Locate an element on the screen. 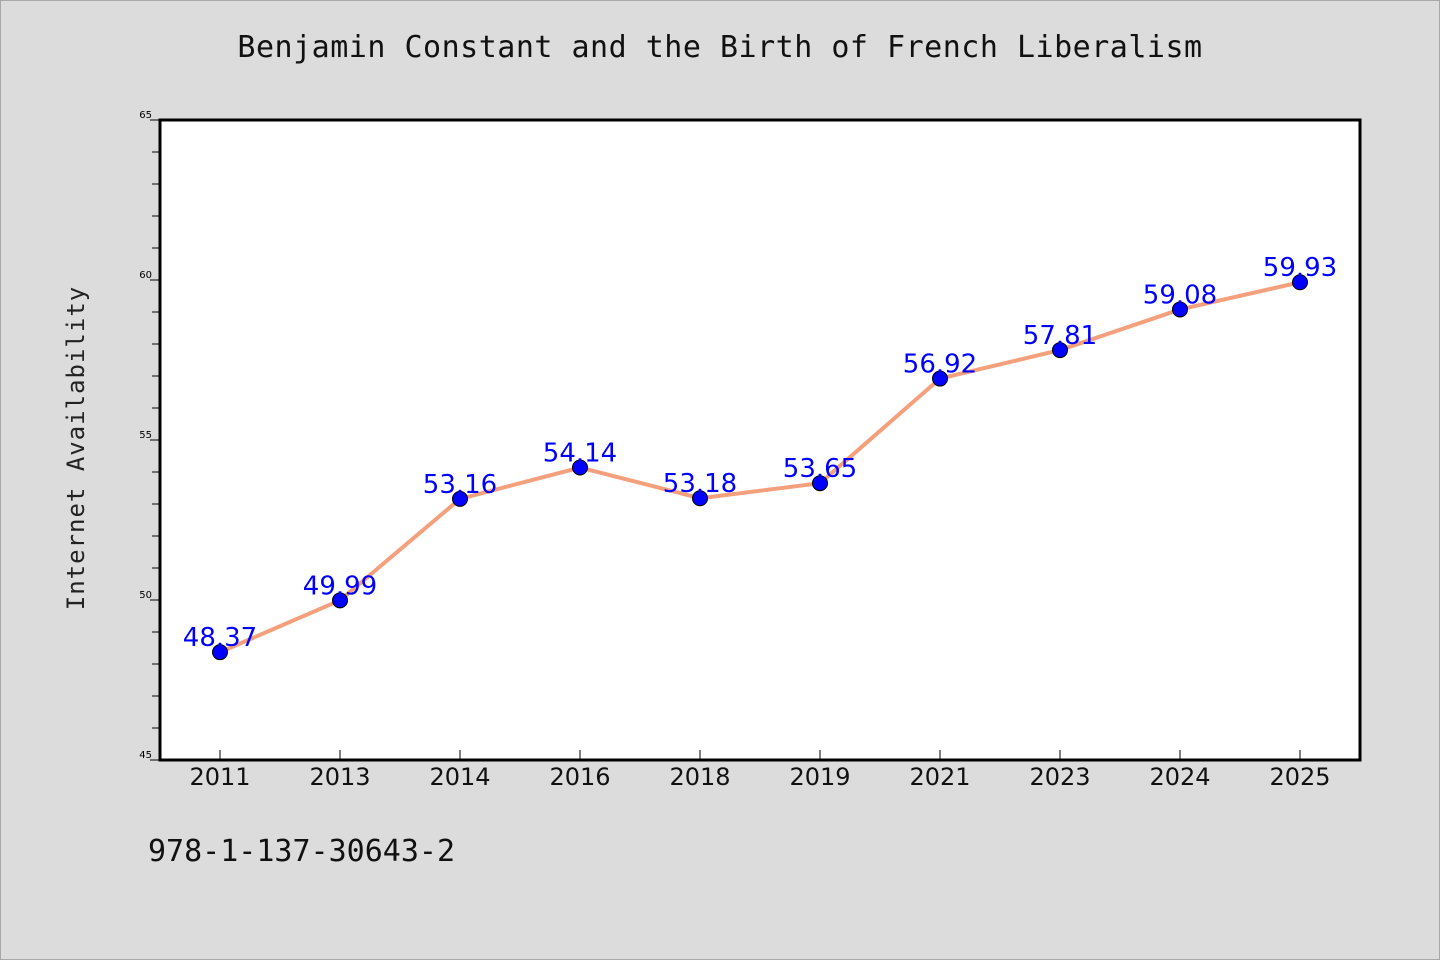 This screenshot has height=960, width=1440. data-label: 57.81 is located at coordinates (1060, 336).